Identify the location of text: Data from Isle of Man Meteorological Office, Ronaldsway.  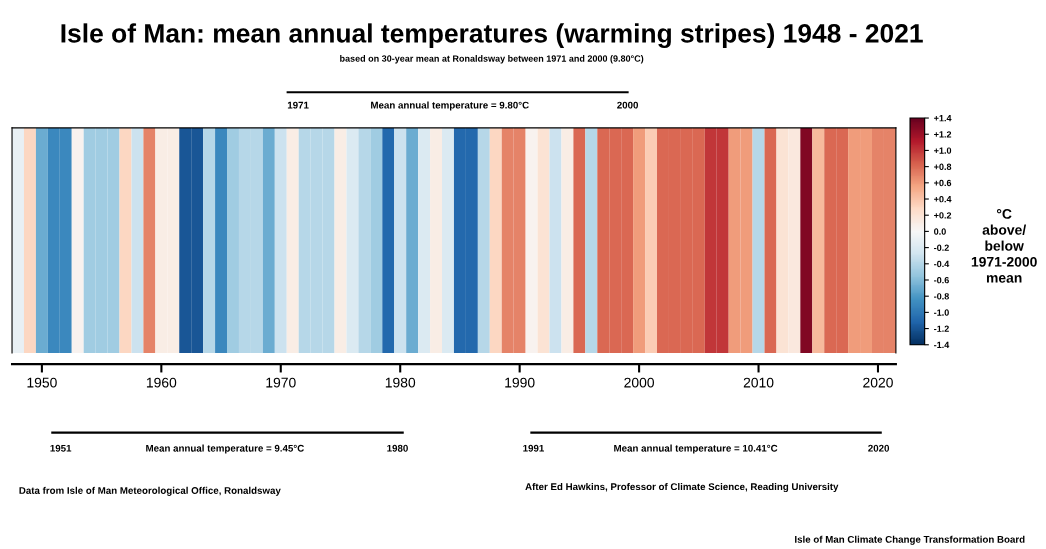
(150, 491).